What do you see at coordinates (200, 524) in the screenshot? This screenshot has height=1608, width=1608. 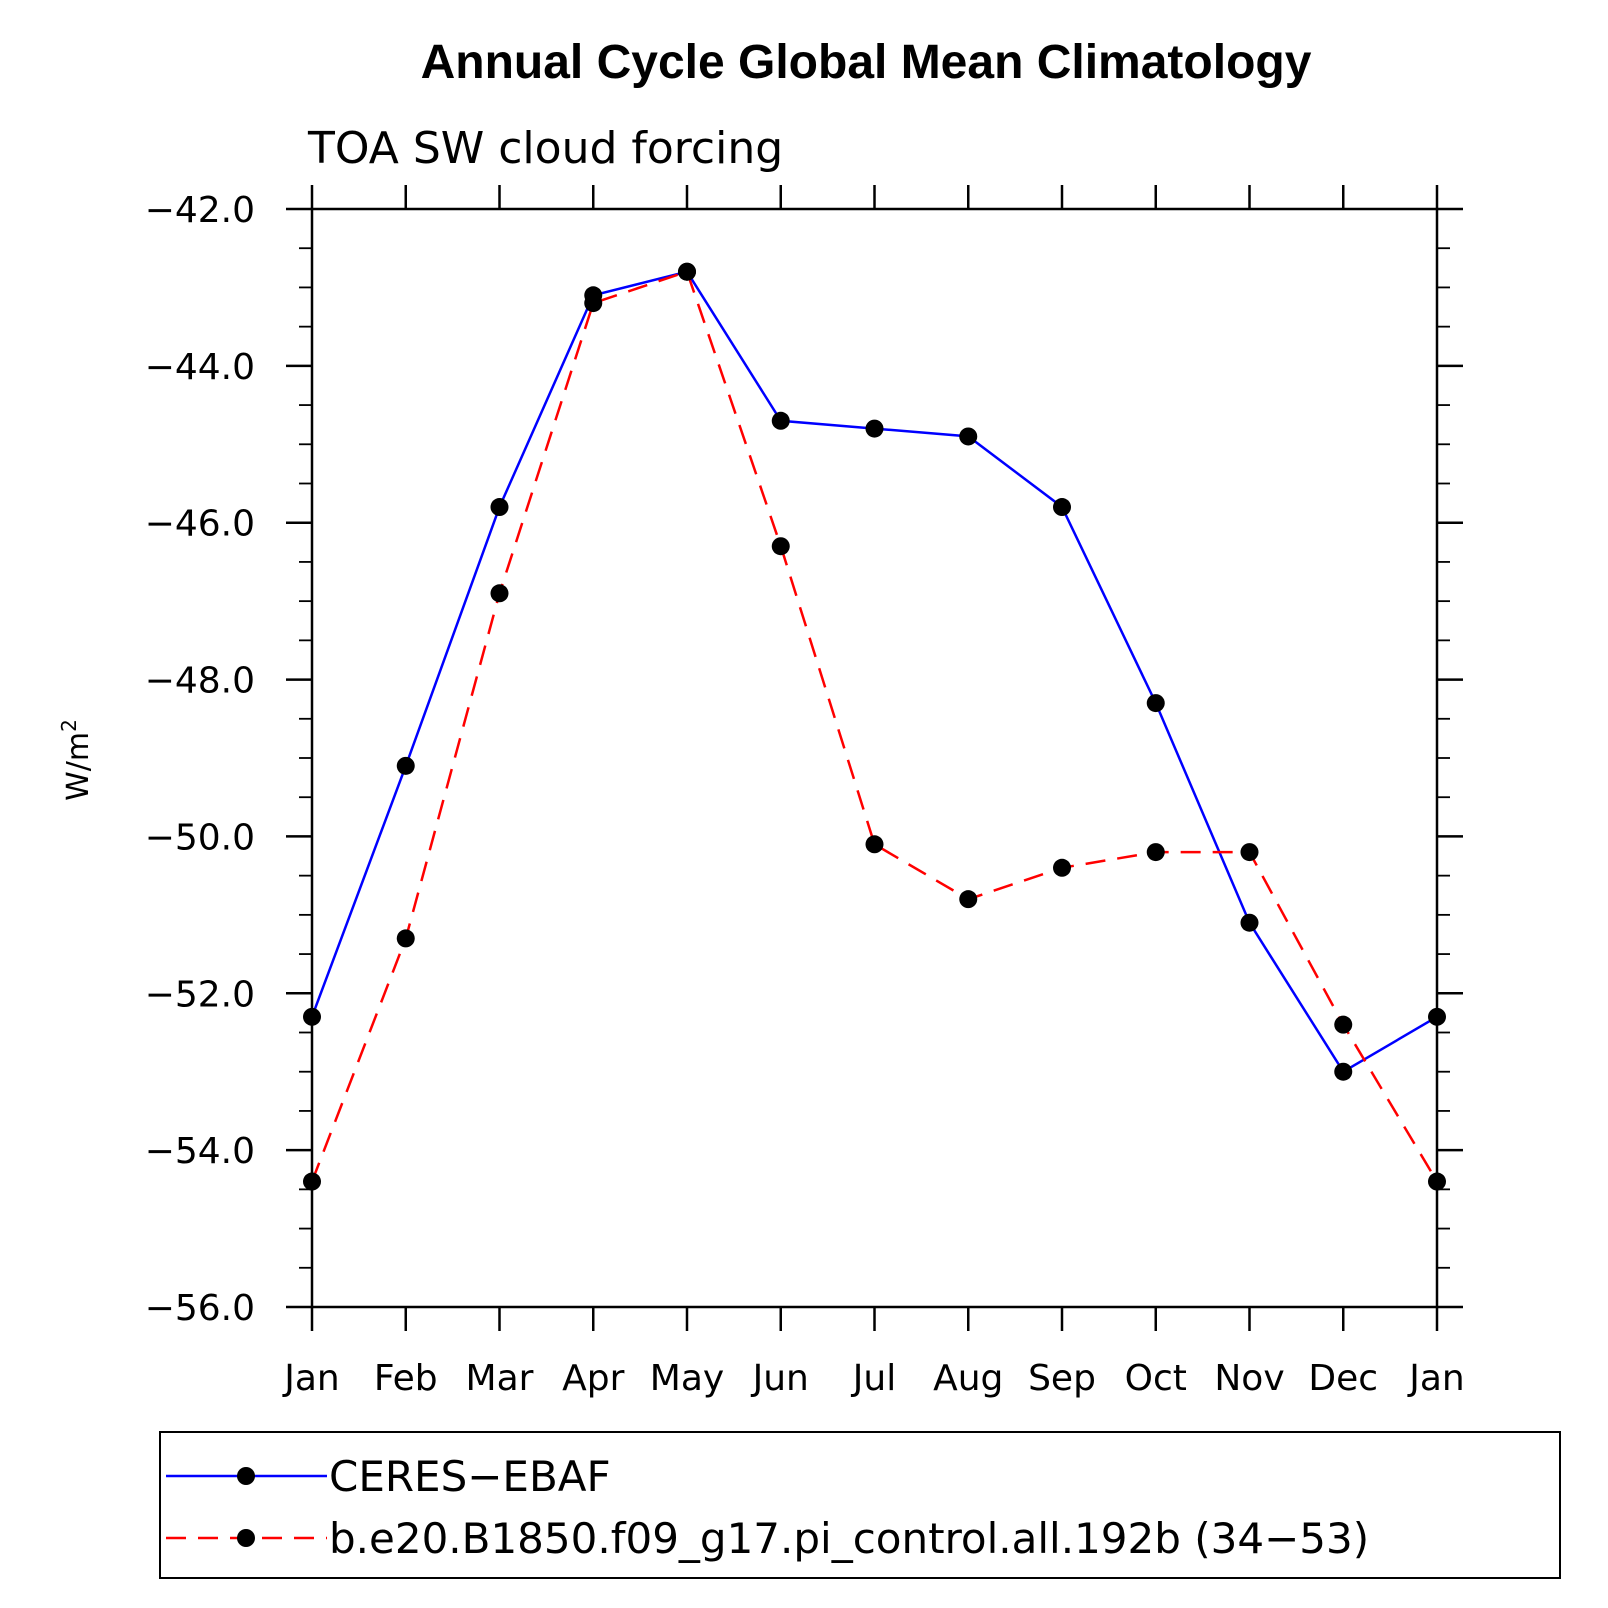 I see `y-tick-label: −46.0` at bounding box center [200, 524].